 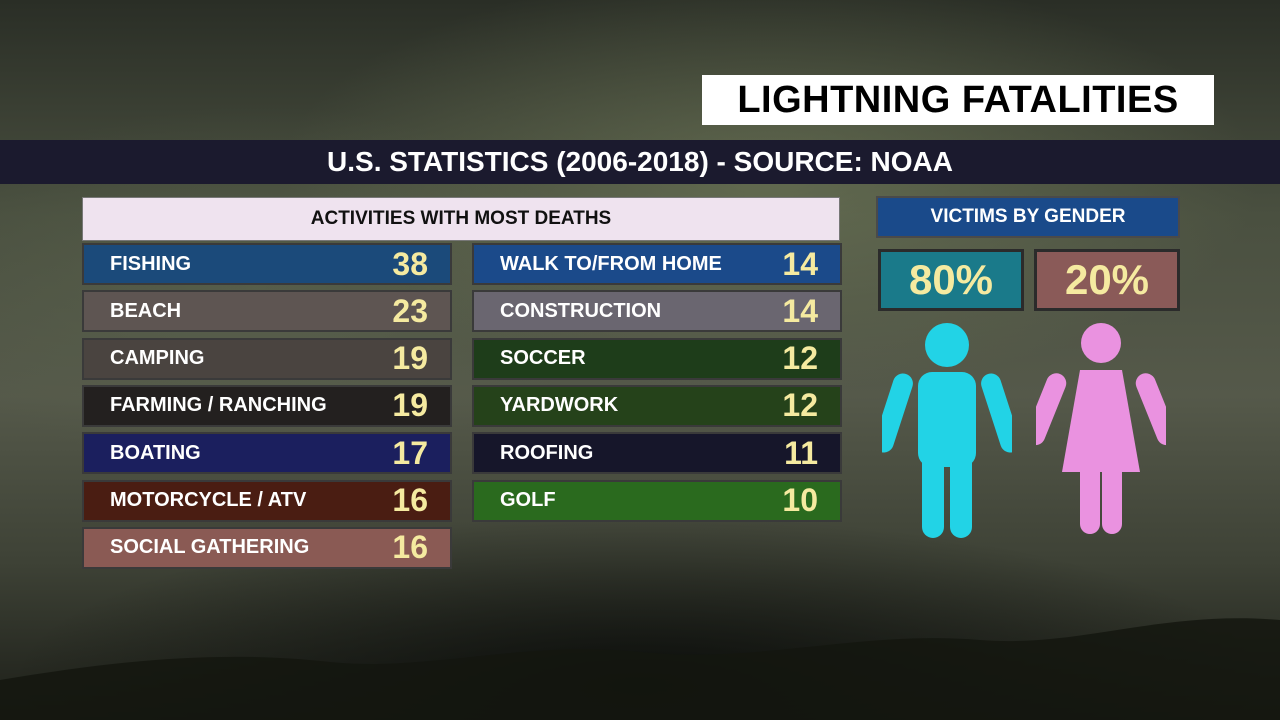 I want to click on activity-row: CAMPING 19, so click(x=267, y=358).